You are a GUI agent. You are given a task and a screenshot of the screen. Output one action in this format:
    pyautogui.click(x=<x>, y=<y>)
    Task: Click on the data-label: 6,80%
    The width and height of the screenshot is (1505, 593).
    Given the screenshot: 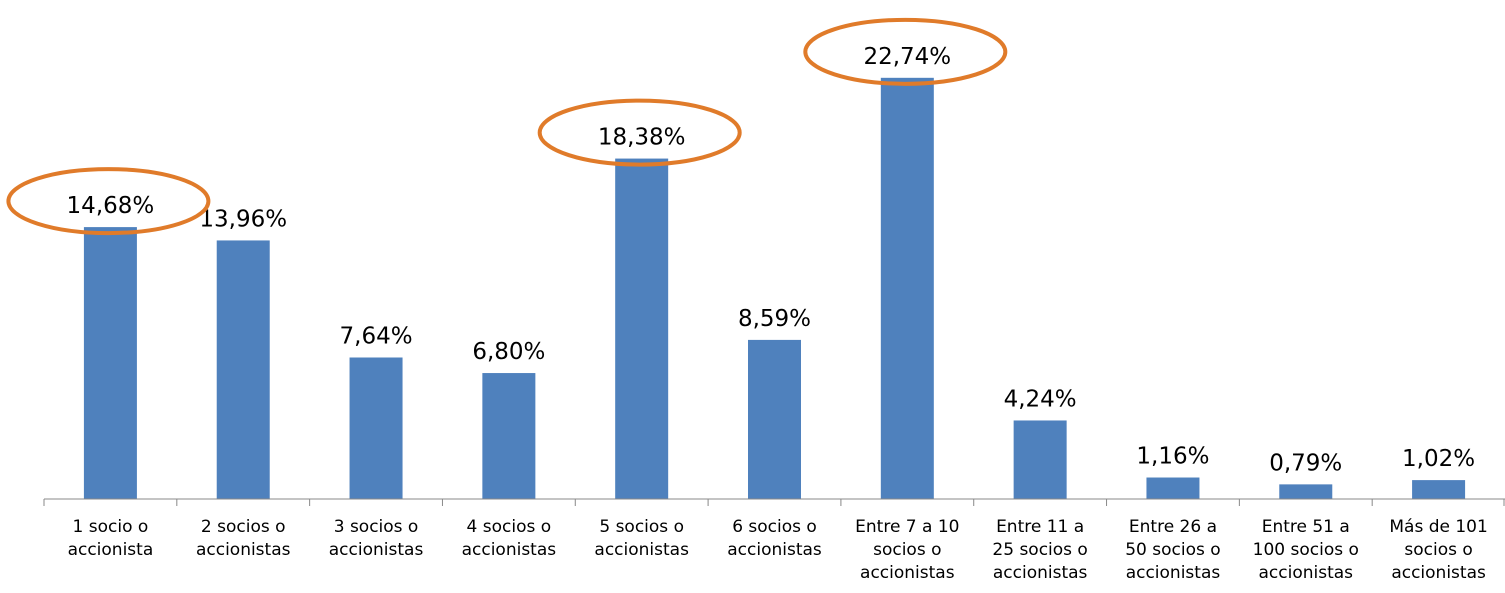 What is the action you would take?
    pyautogui.click(x=508, y=352)
    